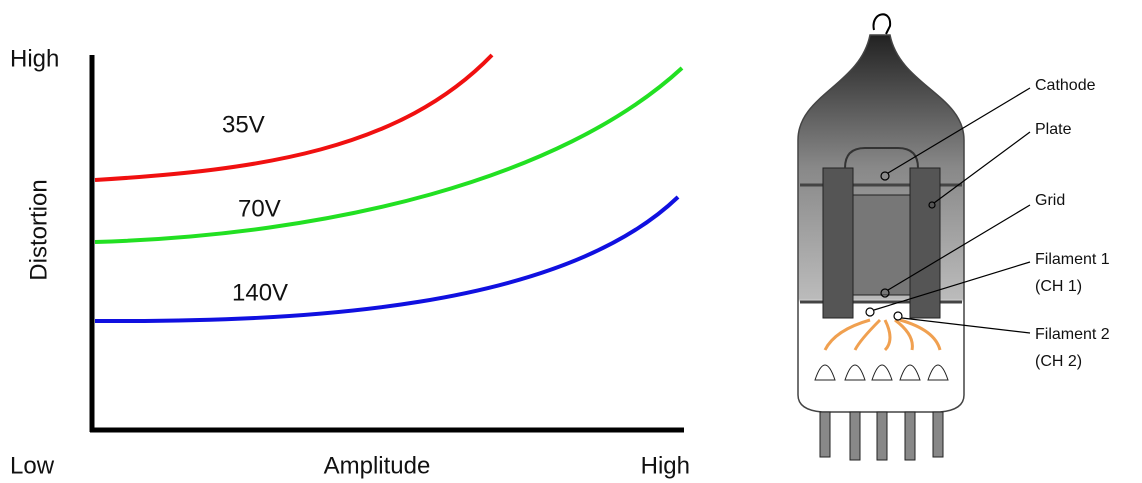 This screenshot has width=1142, height=483. I want to click on support-wire, so click(881, 158).